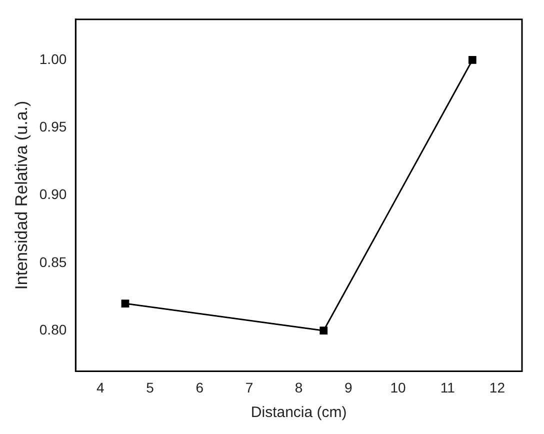  What do you see at coordinates (150, 387) in the screenshot?
I see `x-tick-label: 5` at bounding box center [150, 387].